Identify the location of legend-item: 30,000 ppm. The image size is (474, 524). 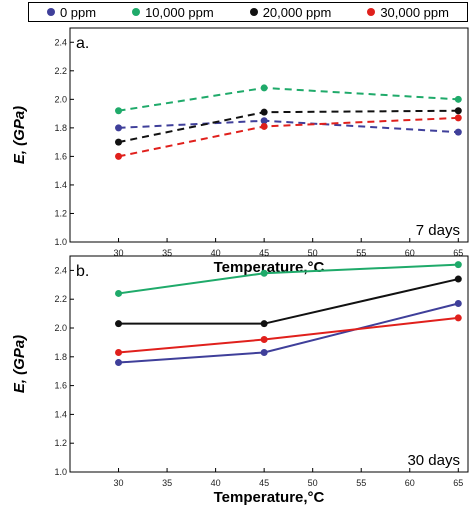
(408, 12).